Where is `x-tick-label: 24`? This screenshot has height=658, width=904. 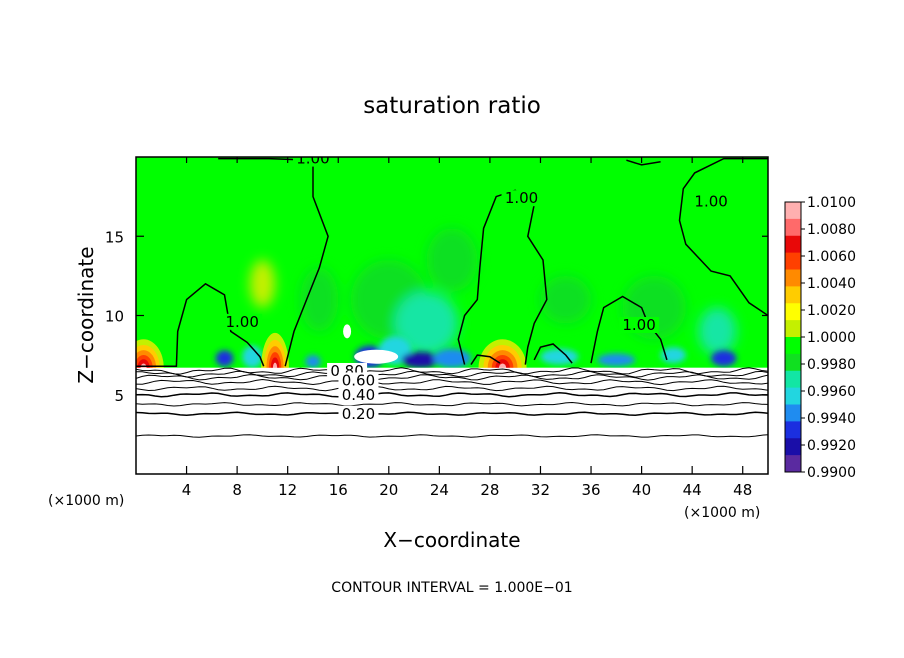
x-tick-label: 24 is located at coordinates (439, 490).